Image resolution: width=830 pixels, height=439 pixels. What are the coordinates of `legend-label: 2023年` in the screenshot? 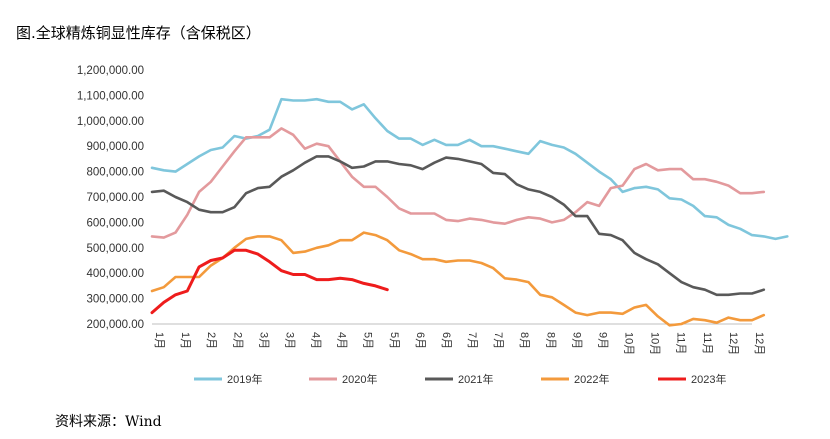 It's located at (708, 379).